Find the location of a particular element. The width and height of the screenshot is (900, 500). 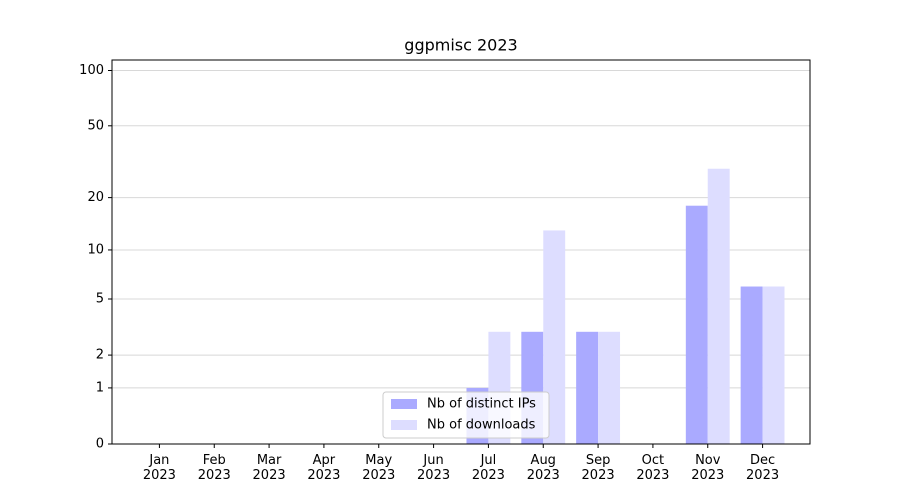

x-tick-label: Jul 2023 is located at coordinates (488, 468).